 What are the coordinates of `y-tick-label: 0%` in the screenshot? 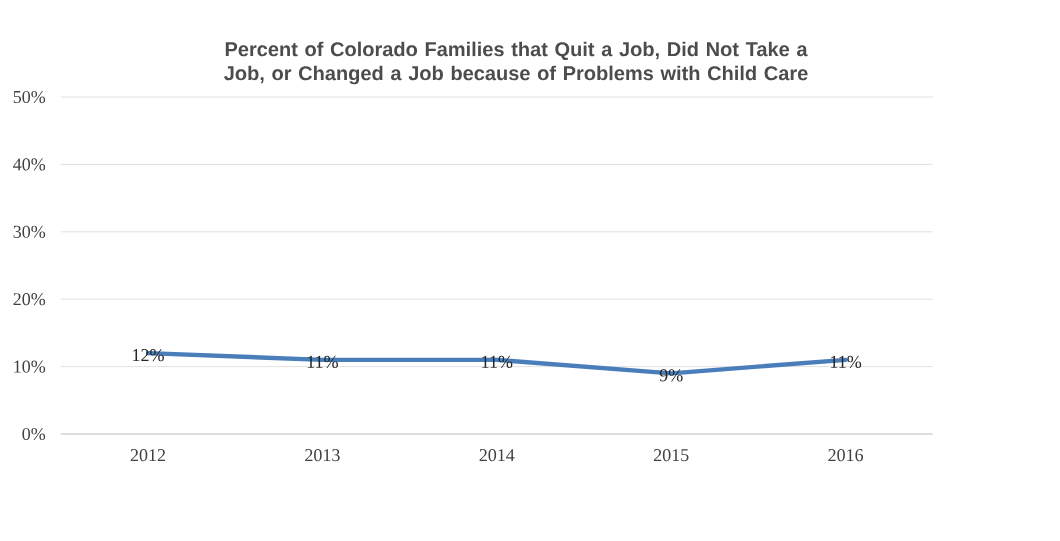 It's located at (34, 434).